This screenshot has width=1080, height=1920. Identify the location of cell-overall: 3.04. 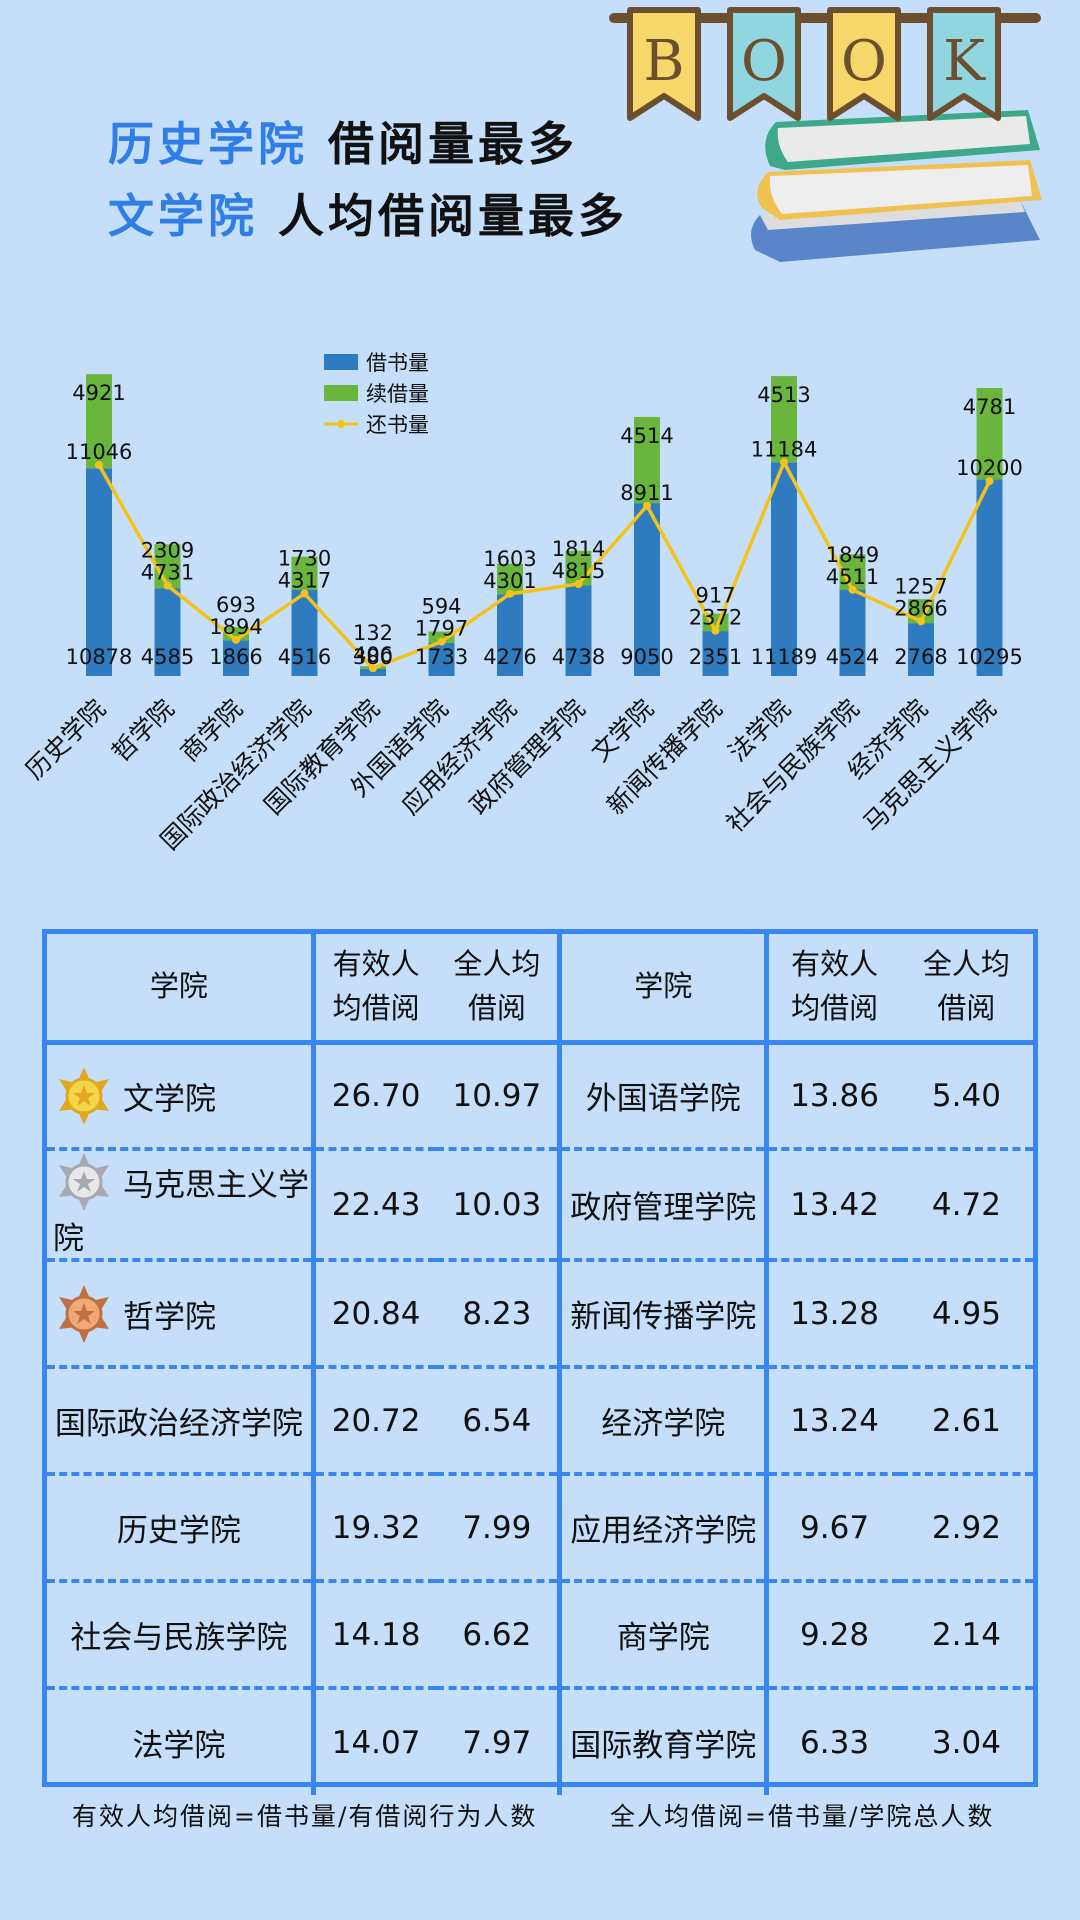
(966, 1742).